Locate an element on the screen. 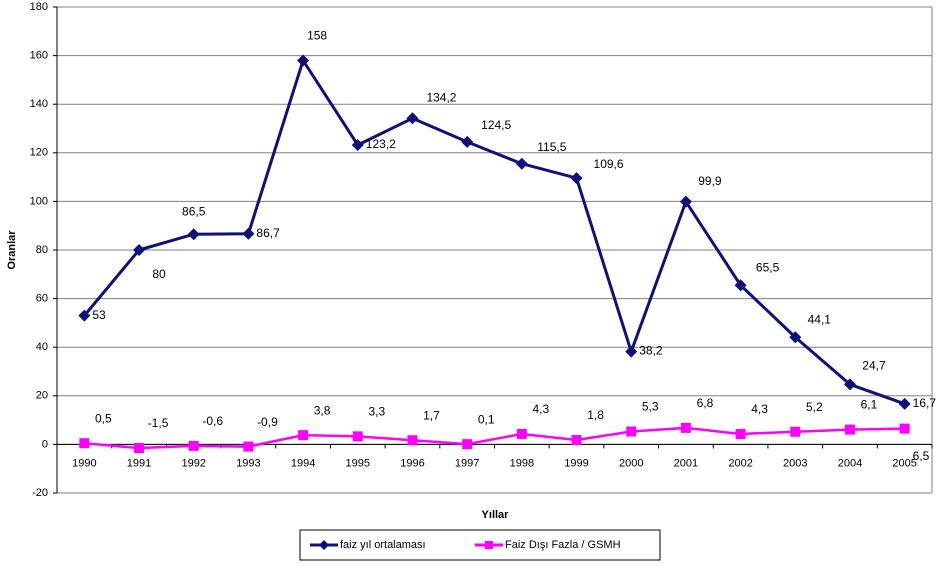  data-label: 123,2 is located at coordinates (381, 144).